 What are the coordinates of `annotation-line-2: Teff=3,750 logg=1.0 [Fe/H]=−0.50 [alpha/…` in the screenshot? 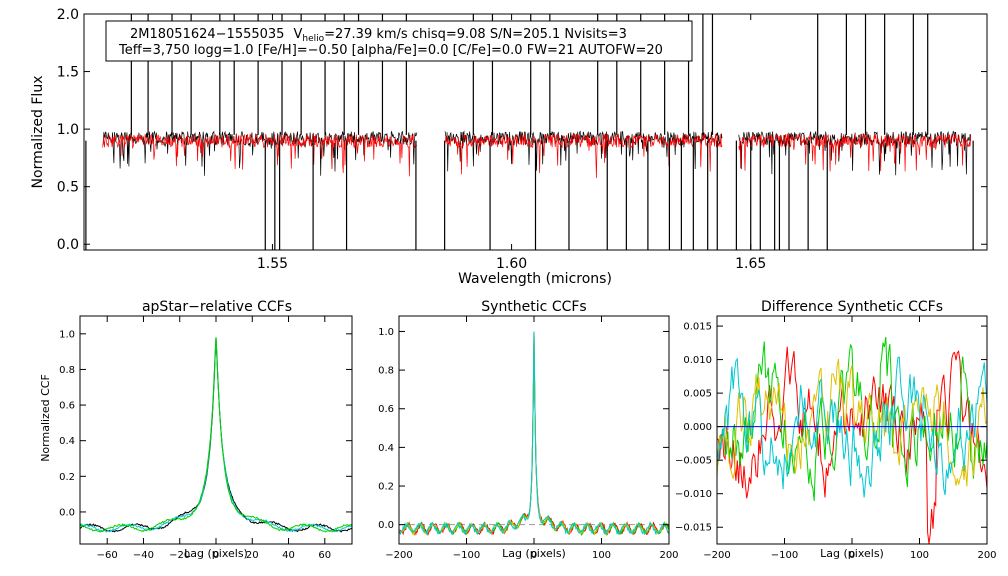 It's located at (390, 50).